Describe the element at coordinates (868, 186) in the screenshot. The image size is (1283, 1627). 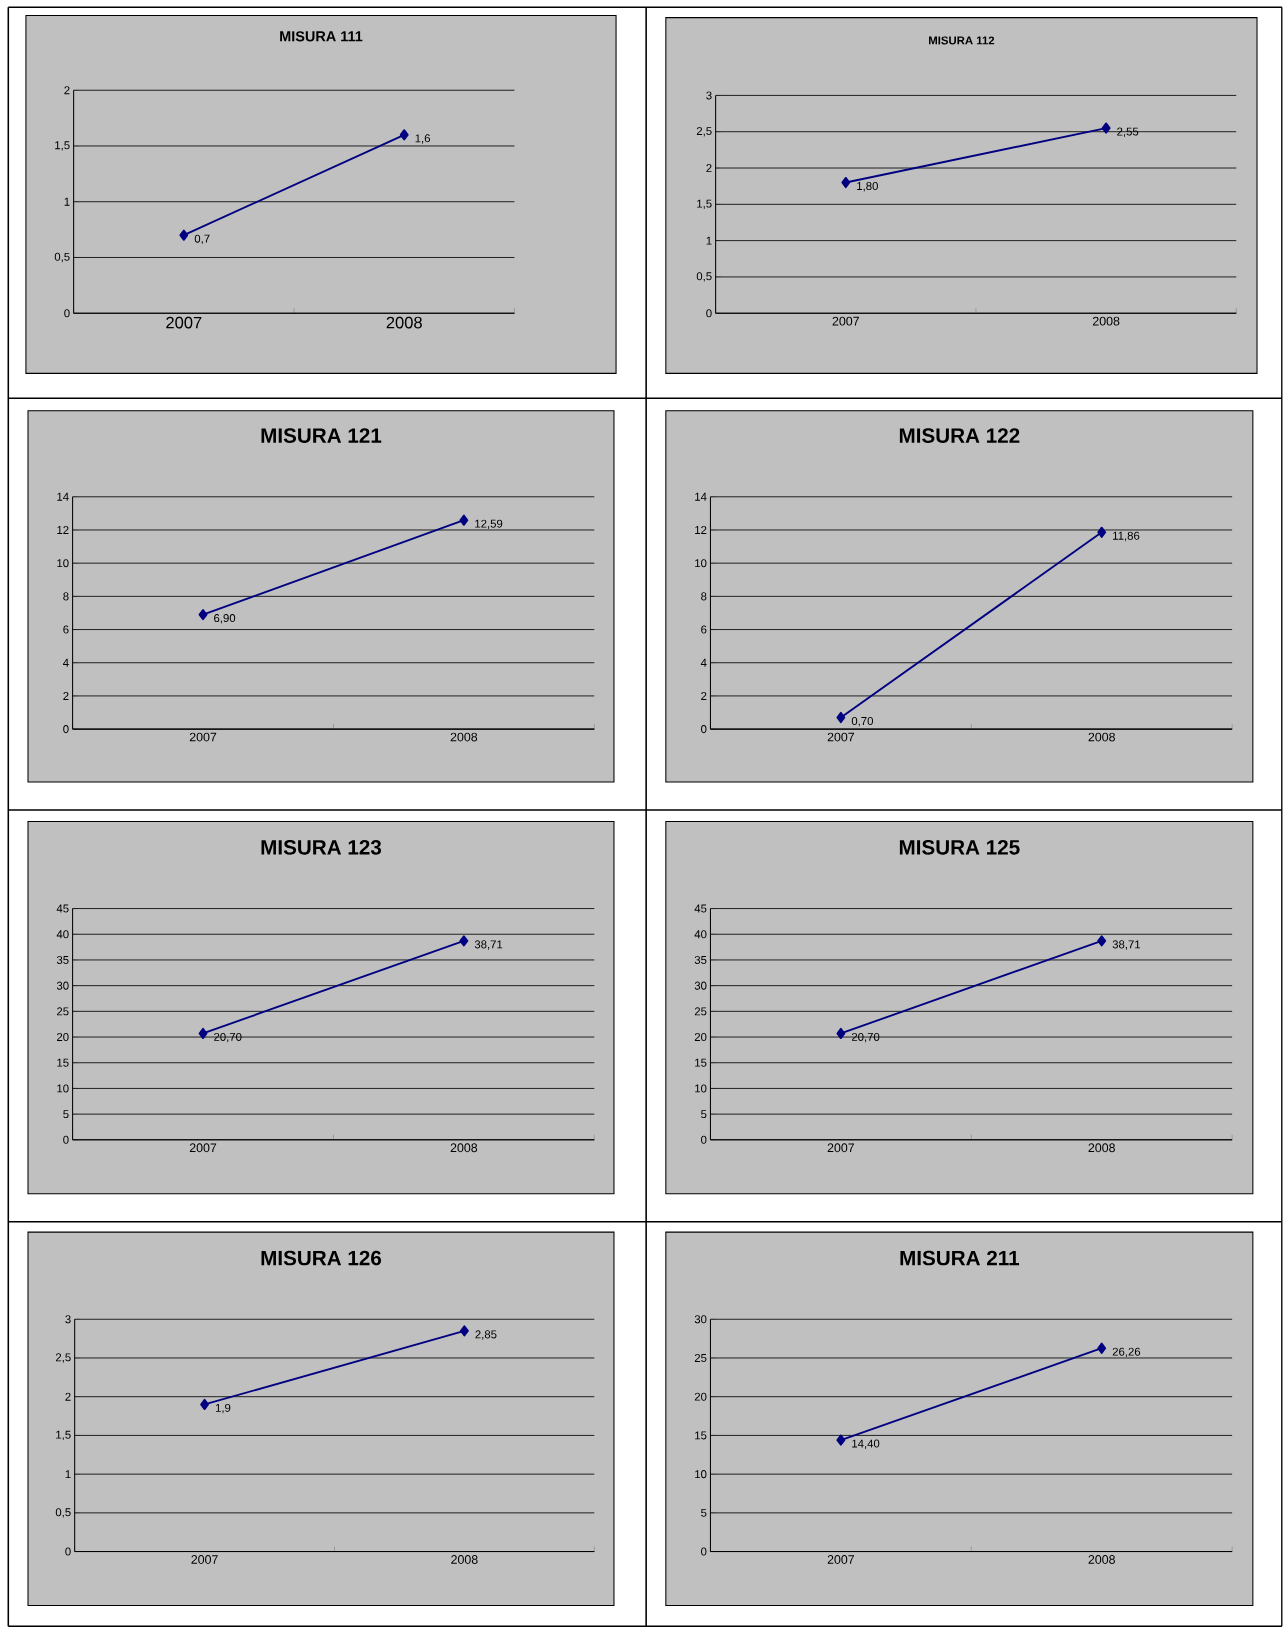
I see `data-label: 1,80` at that location.